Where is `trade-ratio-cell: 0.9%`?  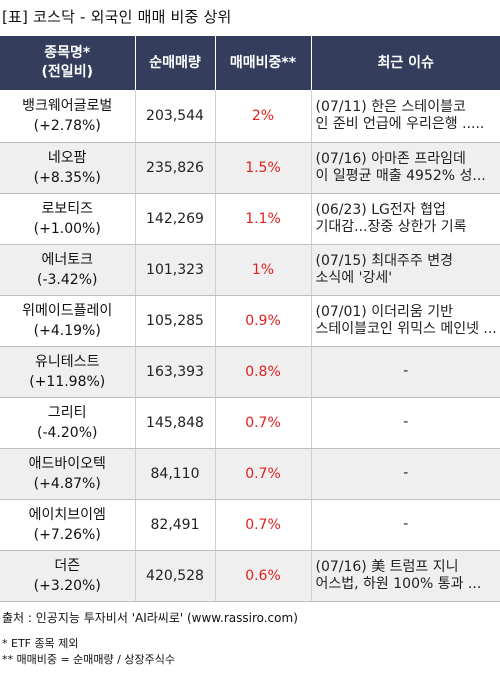
trade-ratio-cell: 0.9% is located at coordinates (263, 321).